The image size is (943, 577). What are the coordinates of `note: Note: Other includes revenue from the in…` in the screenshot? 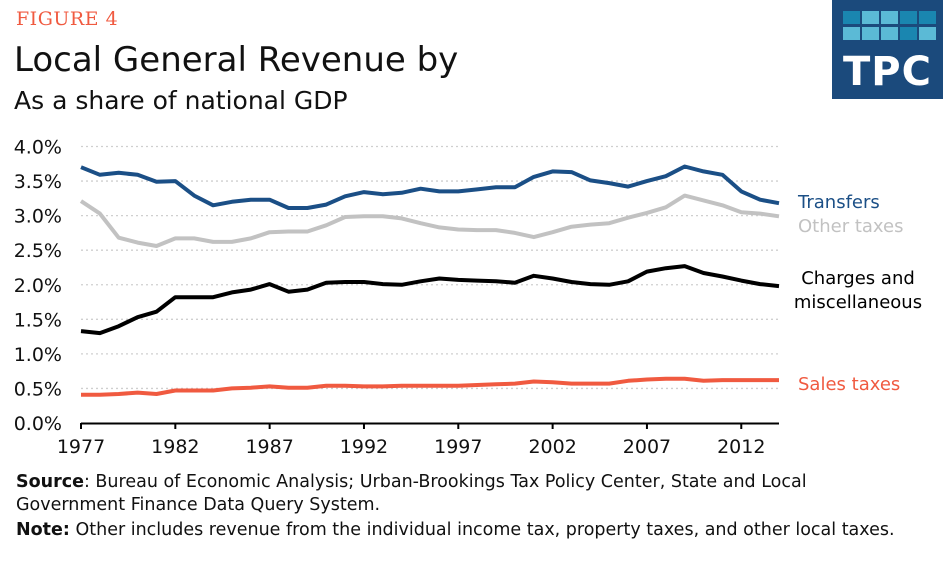 It's located at (466, 530).